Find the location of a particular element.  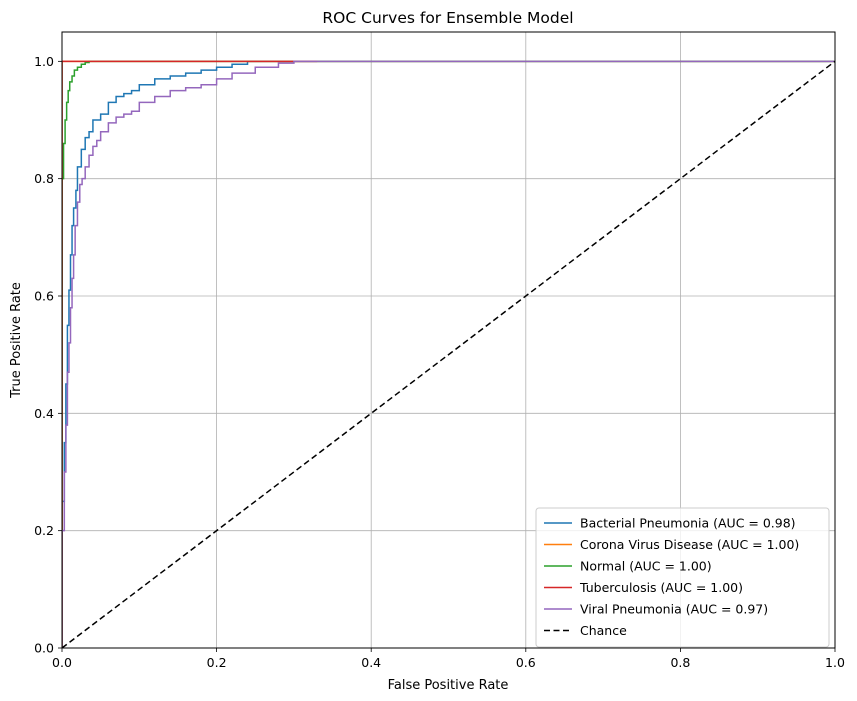

y-tick-label: 0.0 is located at coordinates (44, 648).